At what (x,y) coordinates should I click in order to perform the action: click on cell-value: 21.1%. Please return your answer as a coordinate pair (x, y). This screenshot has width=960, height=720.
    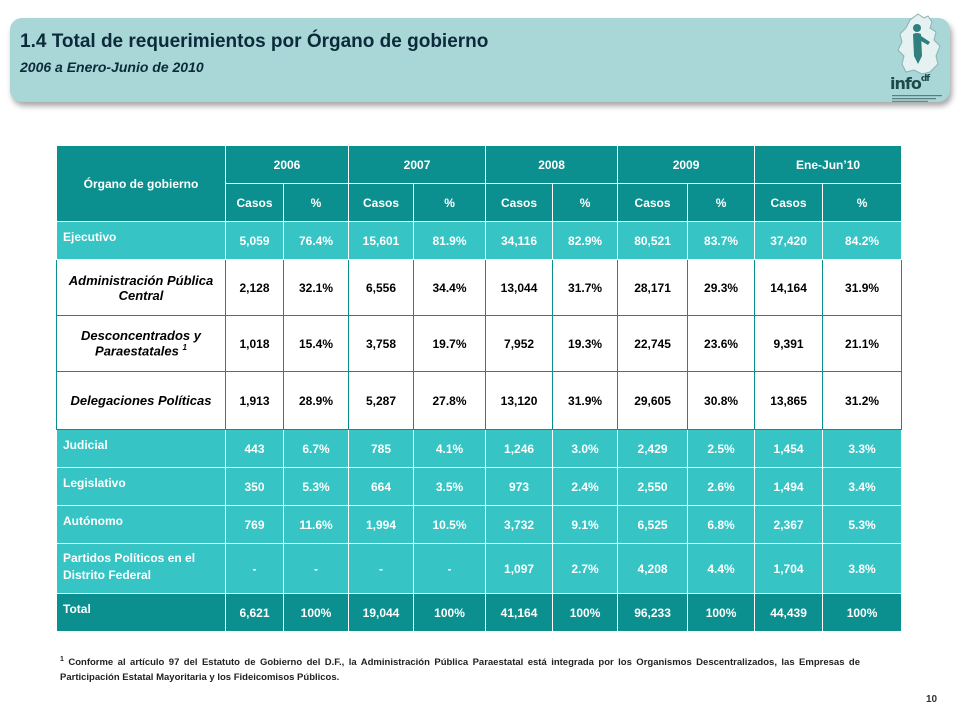
    Looking at the image, I should click on (862, 343).